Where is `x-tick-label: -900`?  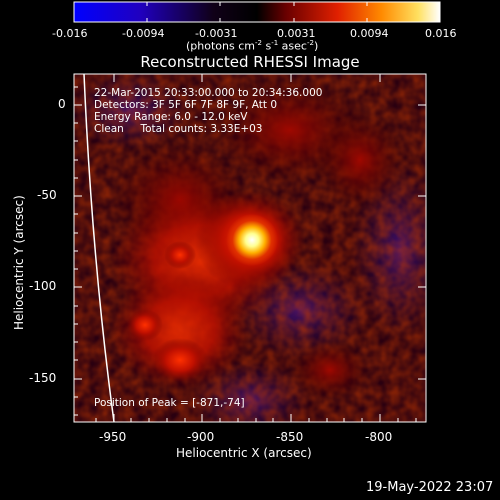
x-tick-label: -900 is located at coordinates (201, 437).